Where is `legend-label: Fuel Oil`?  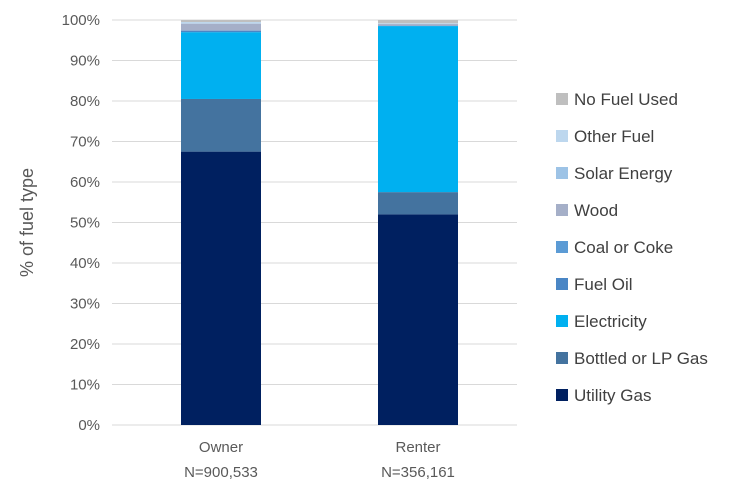 legend-label: Fuel Oil is located at coordinates (603, 284).